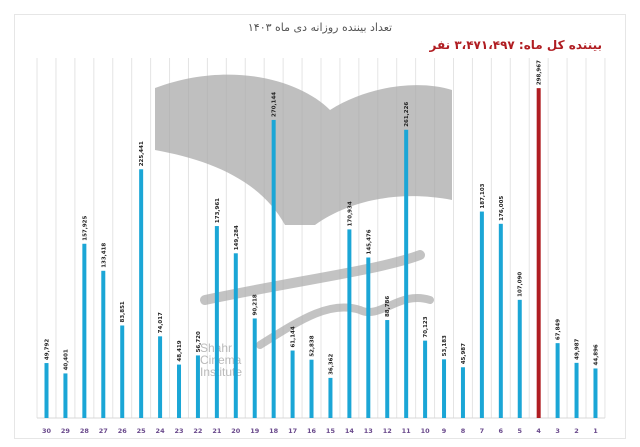  What do you see at coordinates (217, 431) in the screenshot?
I see `x-tick-label-21: 21` at bounding box center [217, 431].